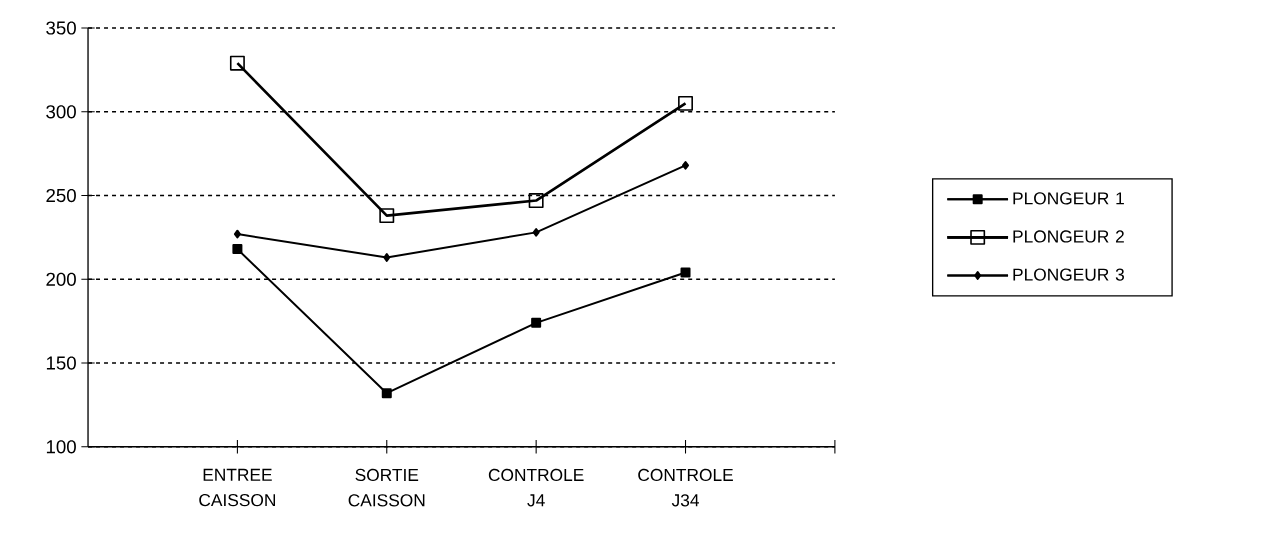 Image resolution: width=1271 pixels, height=544 pixels. Describe the element at coordinates (1068, 236) in the screenshot. I see `legend-label: PLONGEUR 2` at that location.